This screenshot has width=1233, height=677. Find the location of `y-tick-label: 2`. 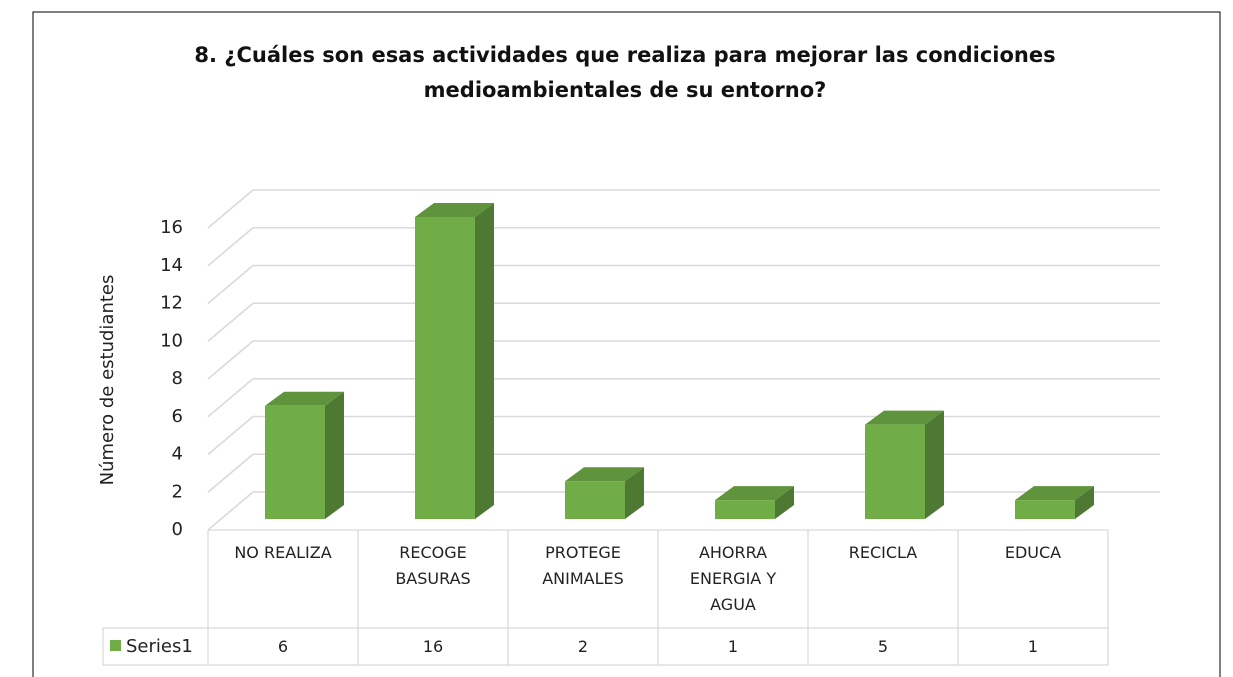

y-tick-label: 2 is located at coordinates (177, 491).